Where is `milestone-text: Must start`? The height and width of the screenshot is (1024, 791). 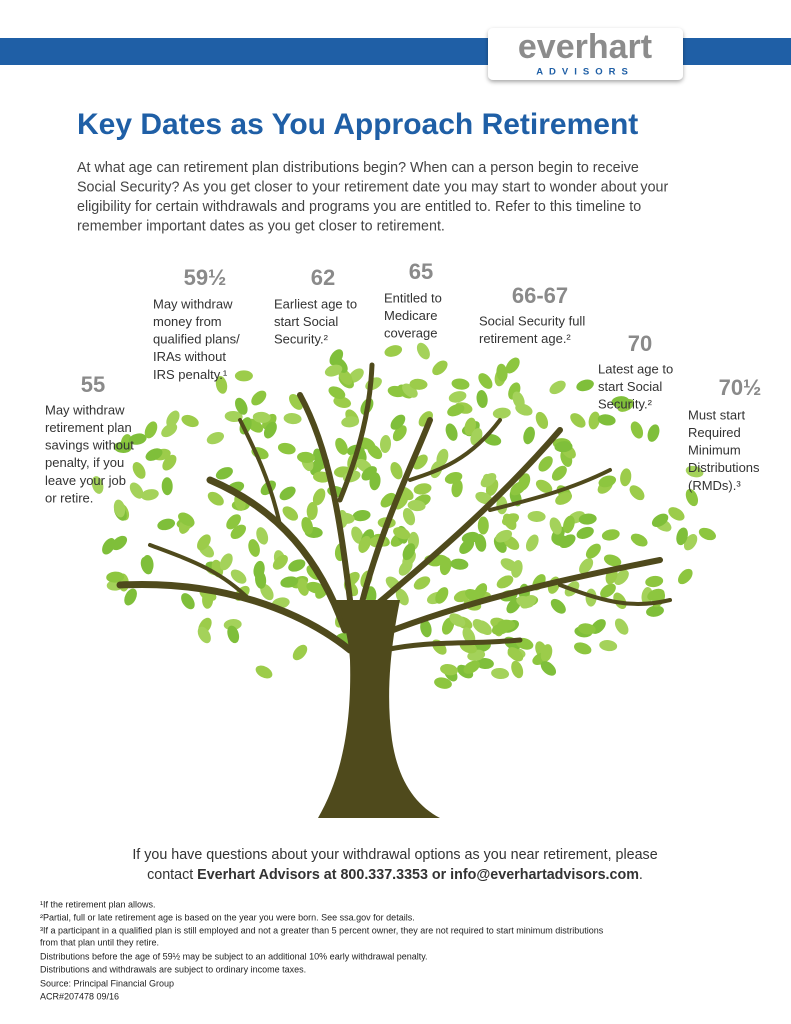 milestone-text: Must start is located at coordinates (716, 414).